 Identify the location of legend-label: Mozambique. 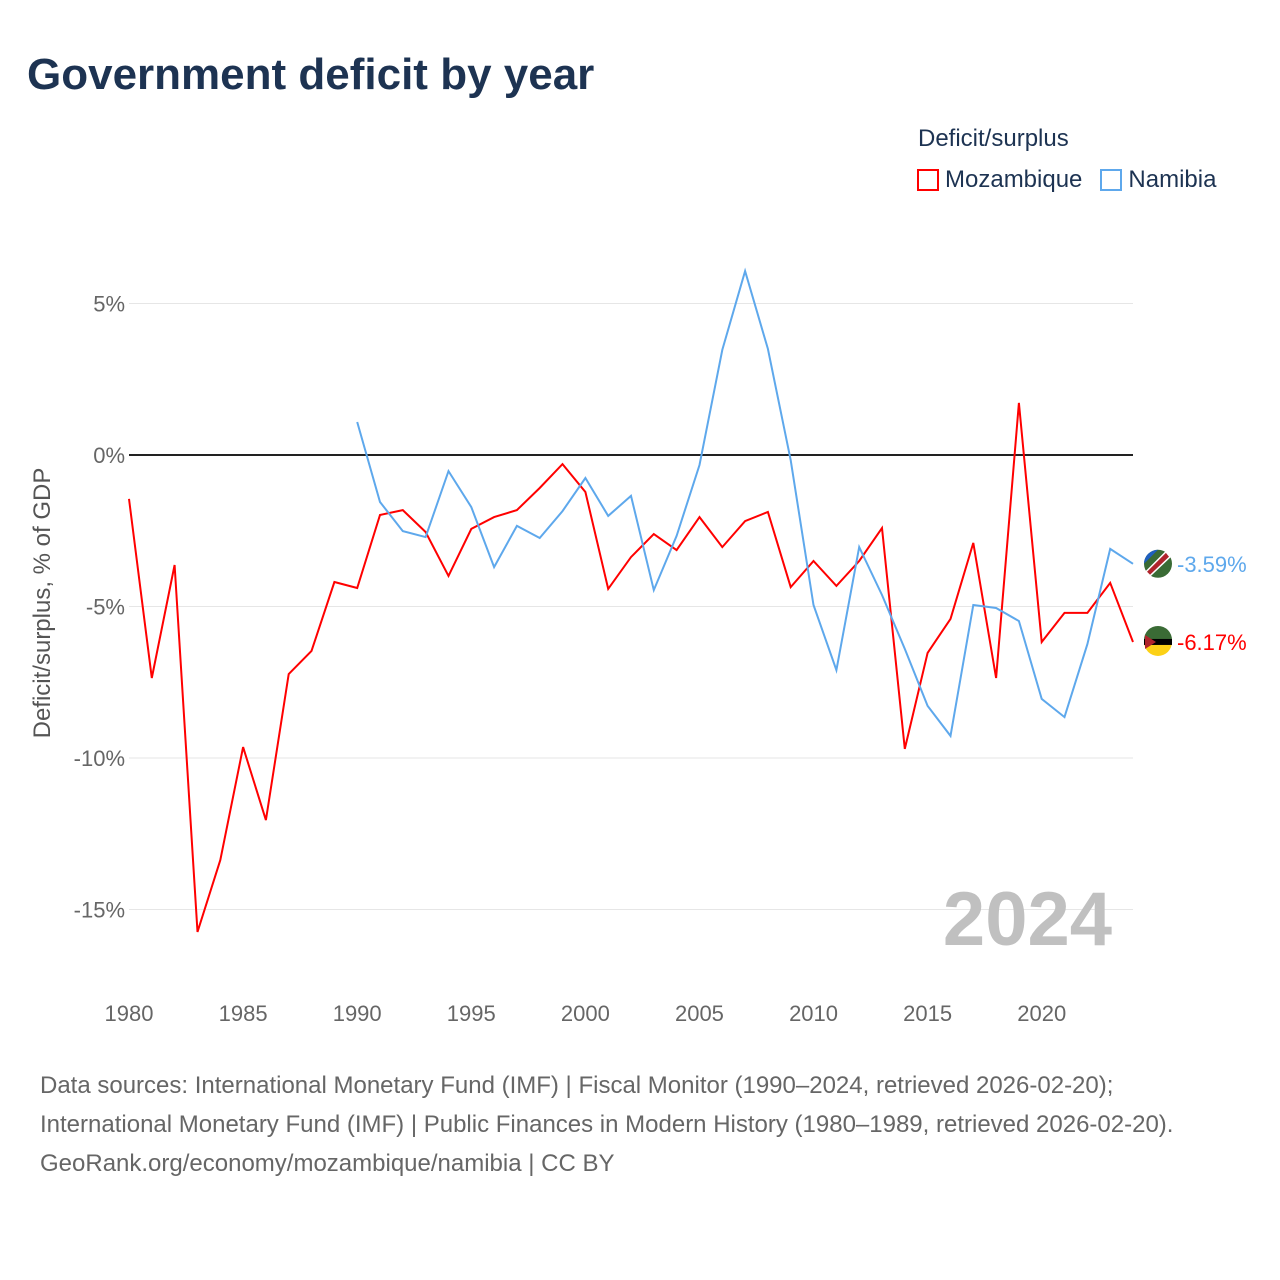
(1014, 179).